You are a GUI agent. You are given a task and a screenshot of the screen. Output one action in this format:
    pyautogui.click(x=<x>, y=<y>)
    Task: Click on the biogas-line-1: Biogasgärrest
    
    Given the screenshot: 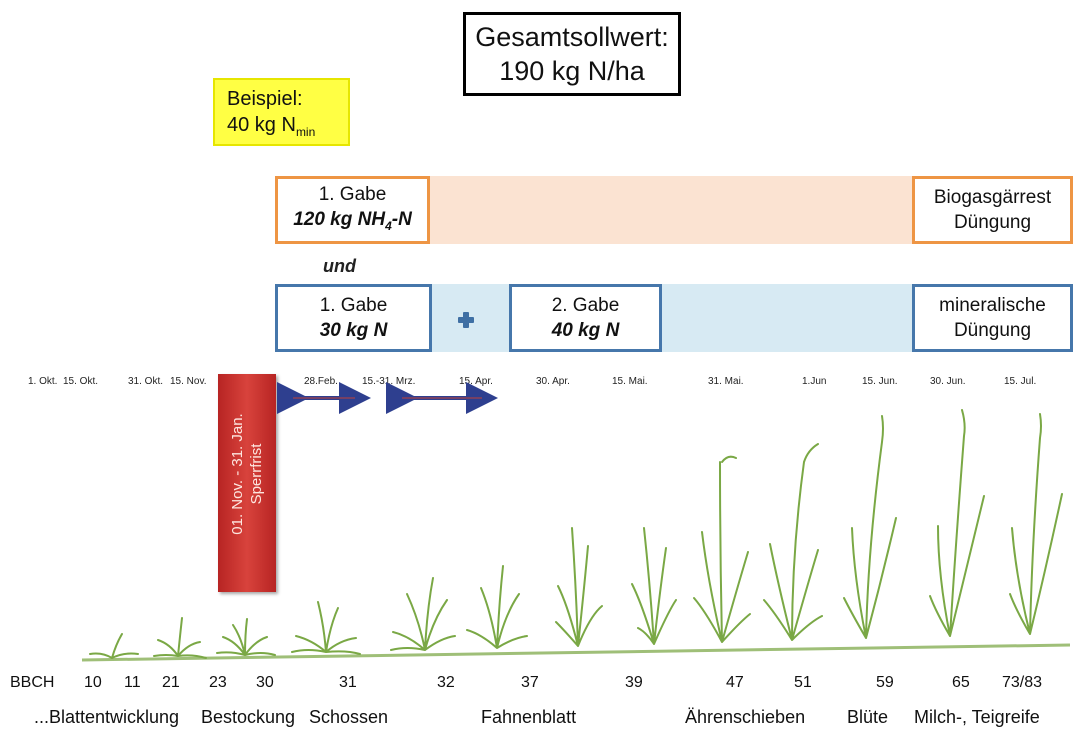 What is the action you would take?
    pyautogui.click(x=992, y=197)
    